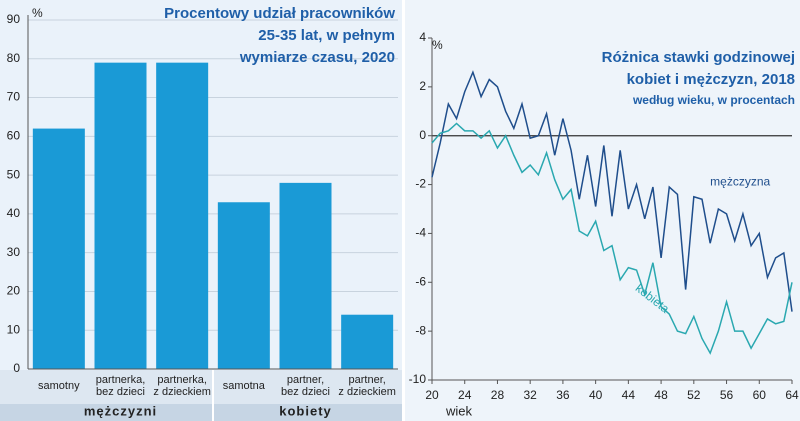  Describe the element at coordinates (713, 100) in the screenshot. I see `chart-subtitle: według wieku, w procentach` at that location.